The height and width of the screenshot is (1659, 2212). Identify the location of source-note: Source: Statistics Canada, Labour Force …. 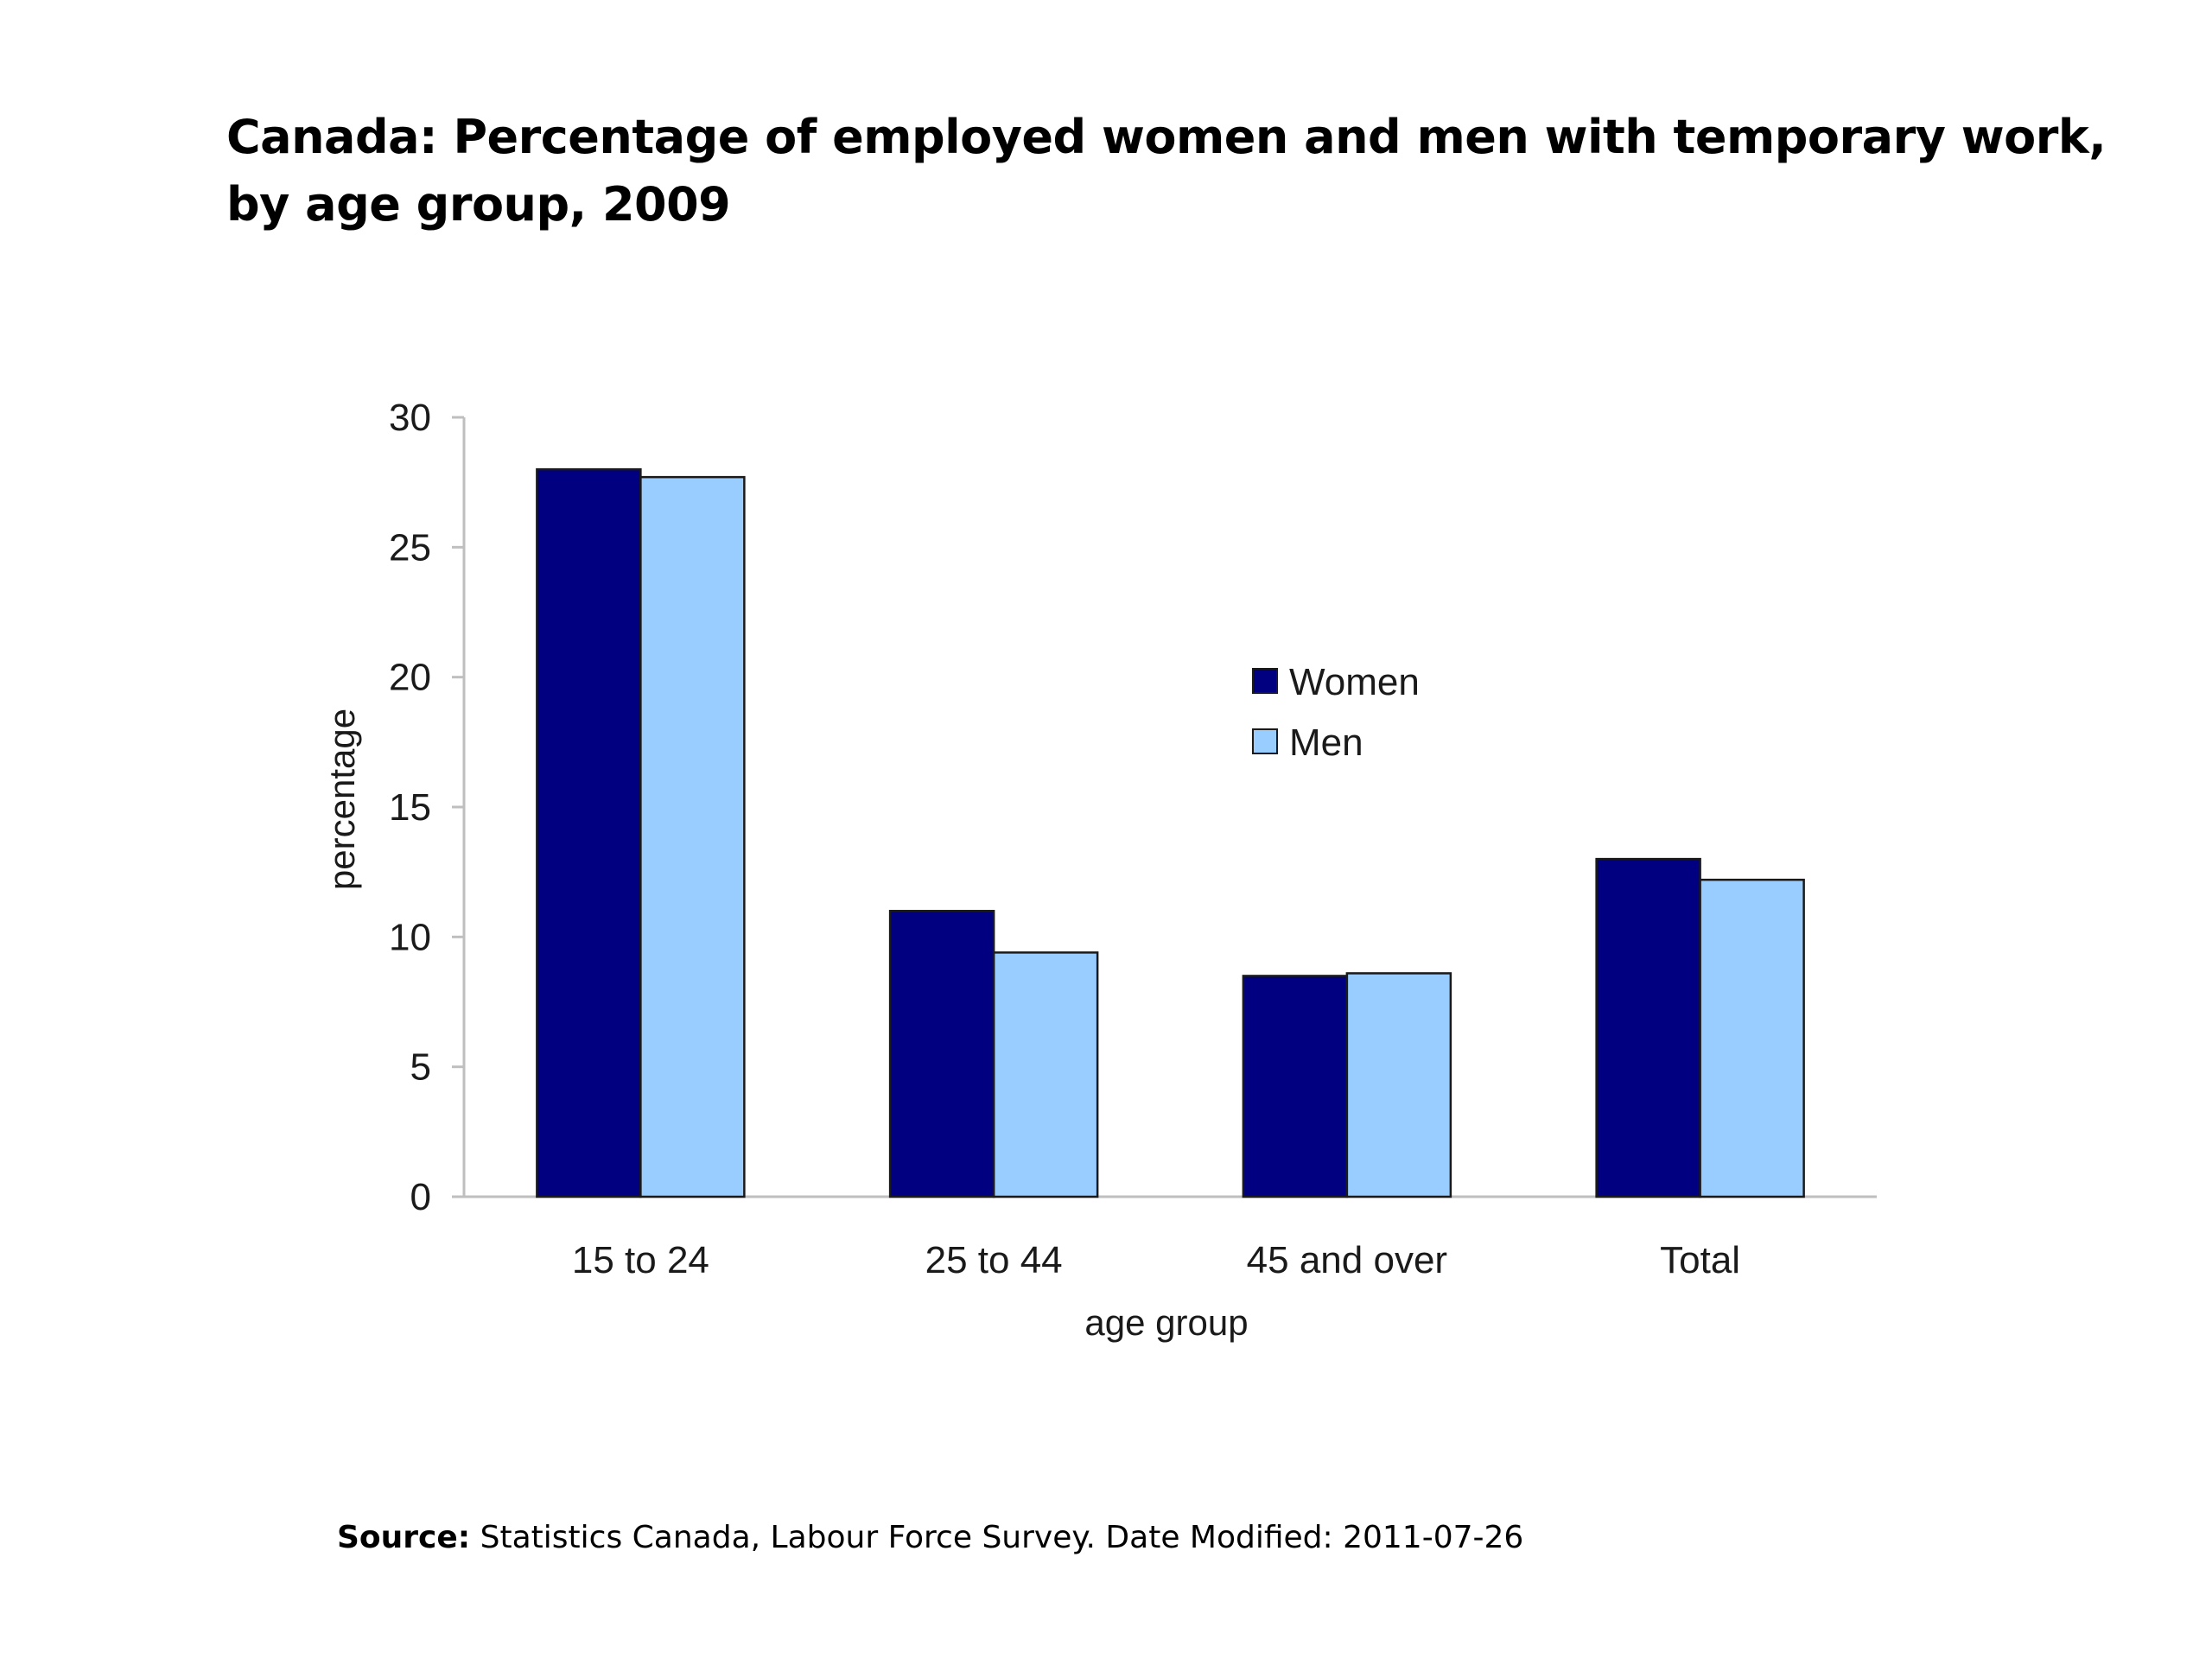
(930, 1538).